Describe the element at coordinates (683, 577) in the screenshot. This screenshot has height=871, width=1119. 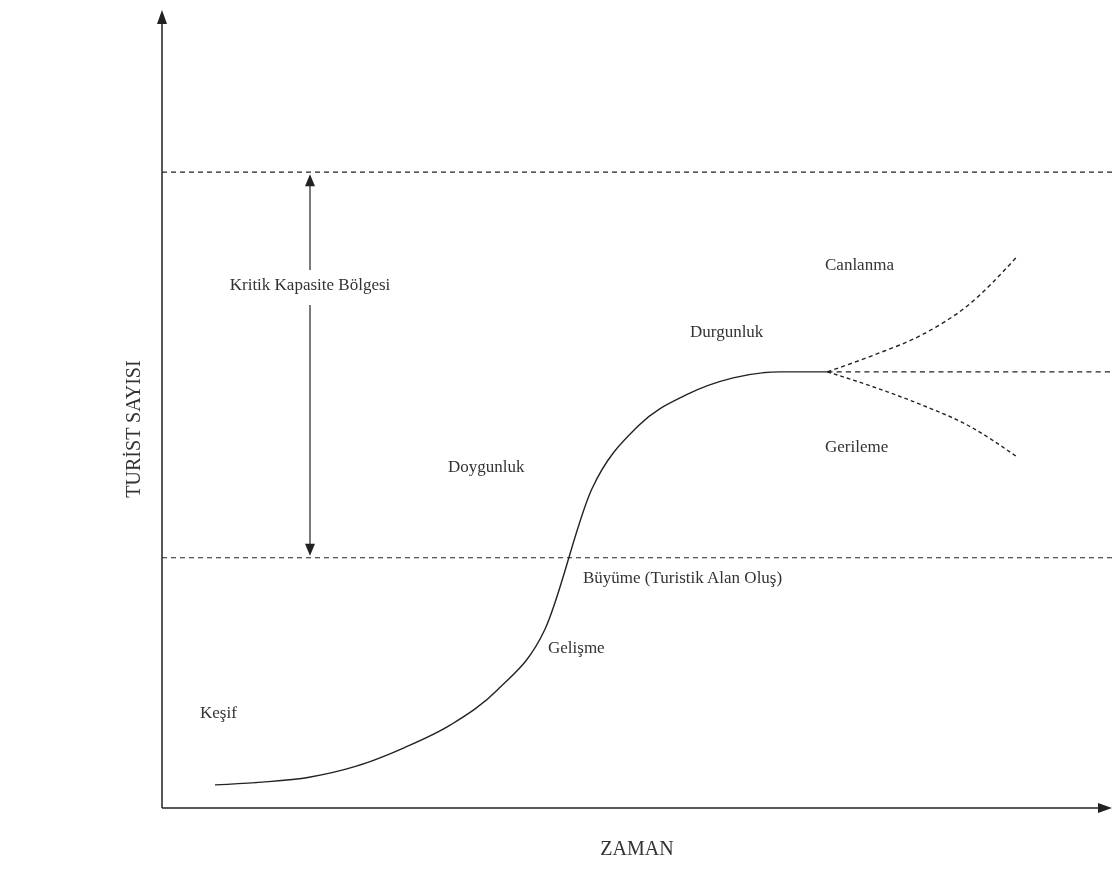
I see `annotation: Büyüme (Turistik Alan Oluş)` at that location.